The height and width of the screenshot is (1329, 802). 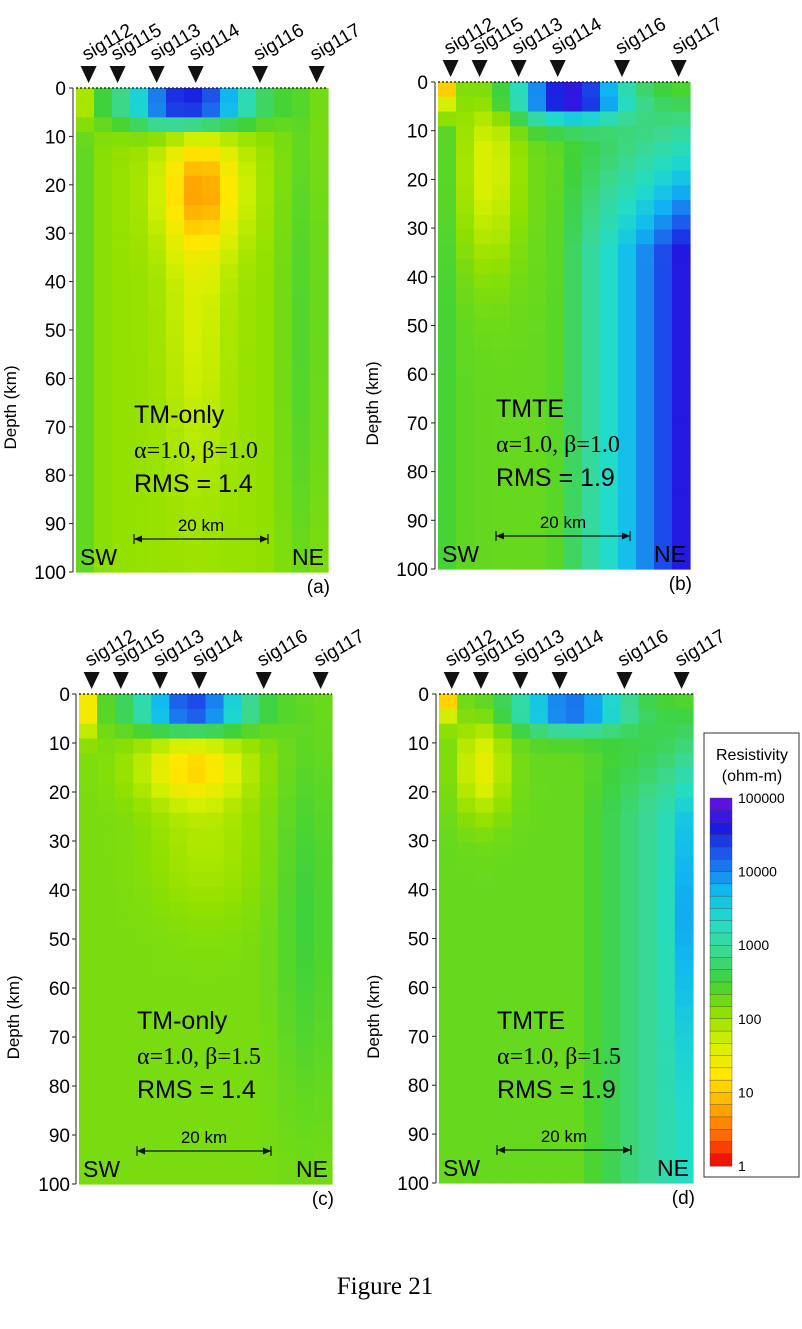 I want to click on station-label: sig117, so click(x=698, y=36).